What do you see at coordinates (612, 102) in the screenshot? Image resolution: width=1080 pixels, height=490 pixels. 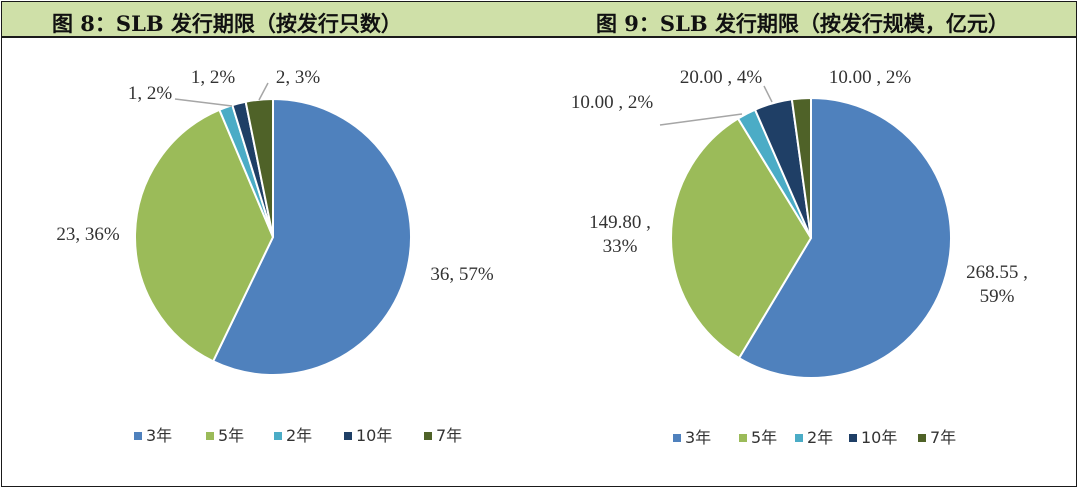 I see `data-label-2年: 10.00 , 2%` at bounding box center [612, 102].